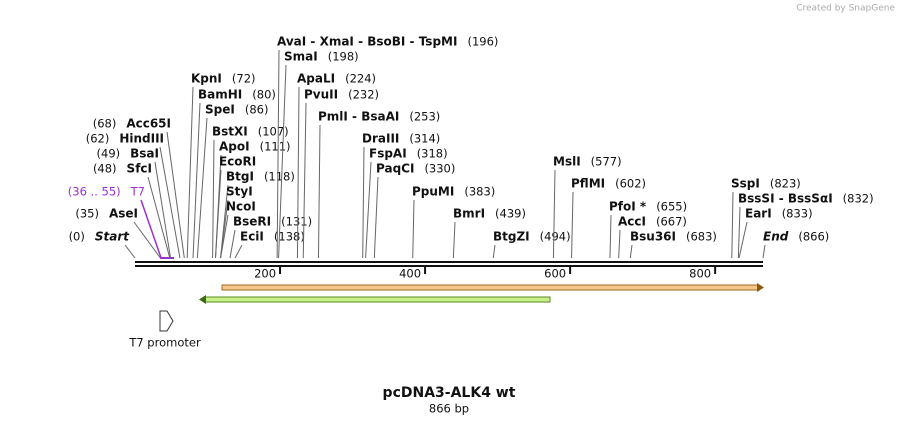  Describe the element at coordinates (628, 207) in the screenshot. I see `site-name: PfoI *` at that location.